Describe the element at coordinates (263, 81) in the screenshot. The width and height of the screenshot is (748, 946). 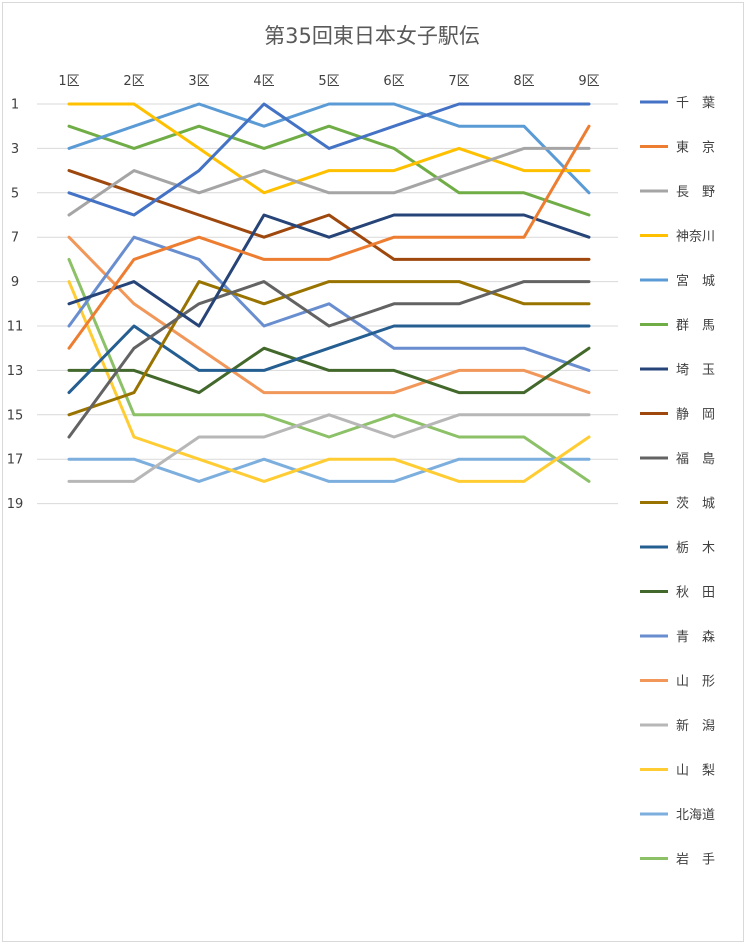
I see `x-tick-label: 4区` at that location.